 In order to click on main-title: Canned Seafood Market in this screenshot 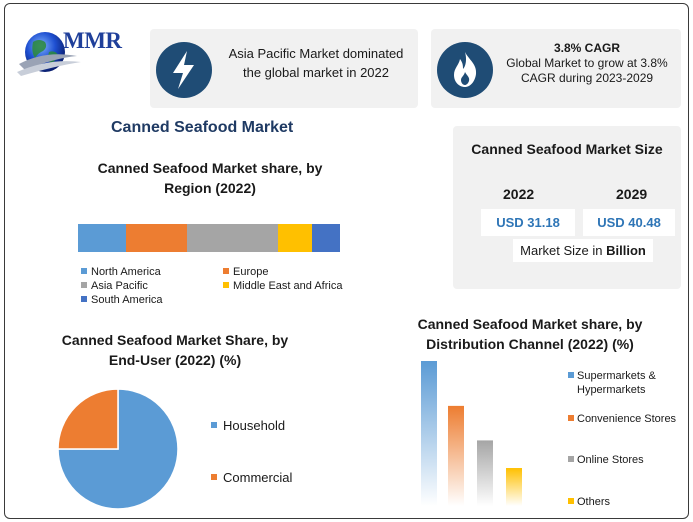, I will do `click(202, 127)`.